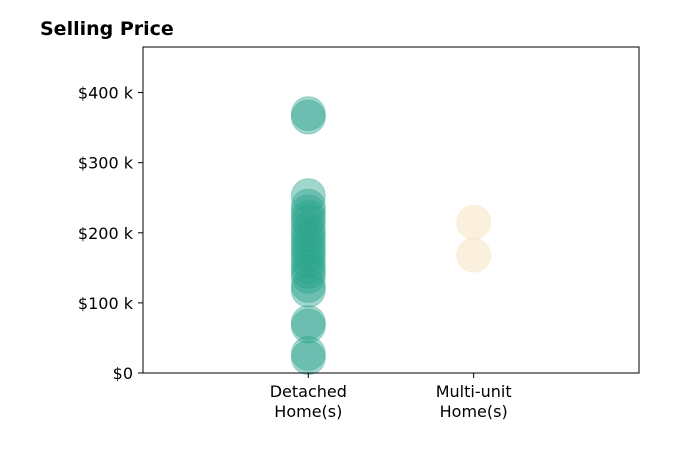 The image size is (679, 462). Describe the element at coordinates (107, 29) in the screenshot. I see `chart-title: Selling Price` at that location.